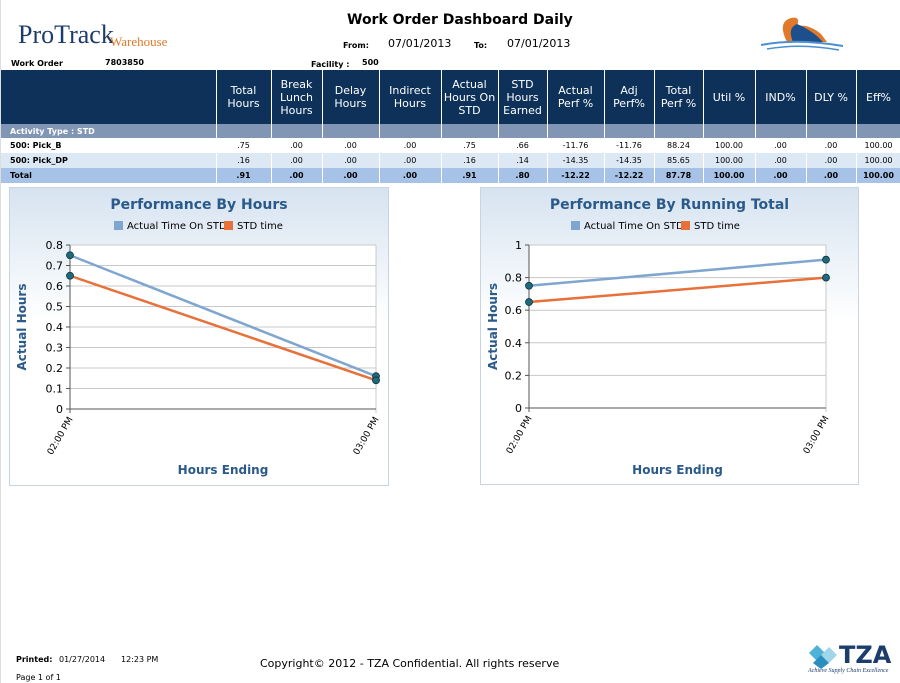 The width and height of the screenshot is (900, 683). Describe the element at coordinates (518, 245) in the screenshot. I see `y-tick-label: 1` at that location.